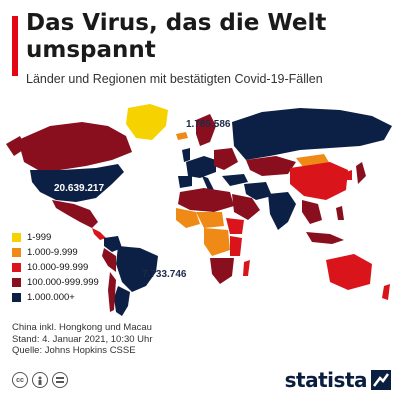  I want to click on legend-item: 1.000-9.999, so click(55, 252).